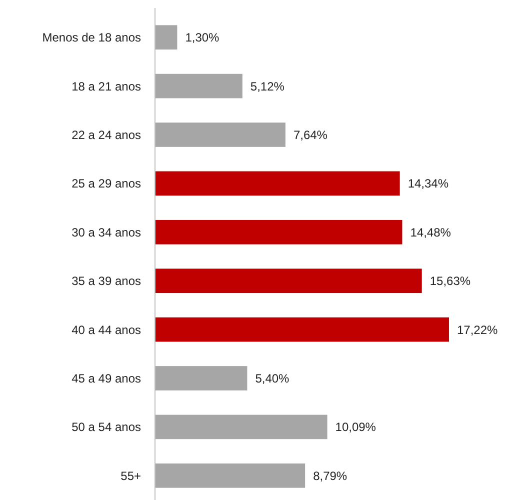  Describe the element at coordinates (450, 281) in the screenshot. I see `data-label: 15,63%` at that location.